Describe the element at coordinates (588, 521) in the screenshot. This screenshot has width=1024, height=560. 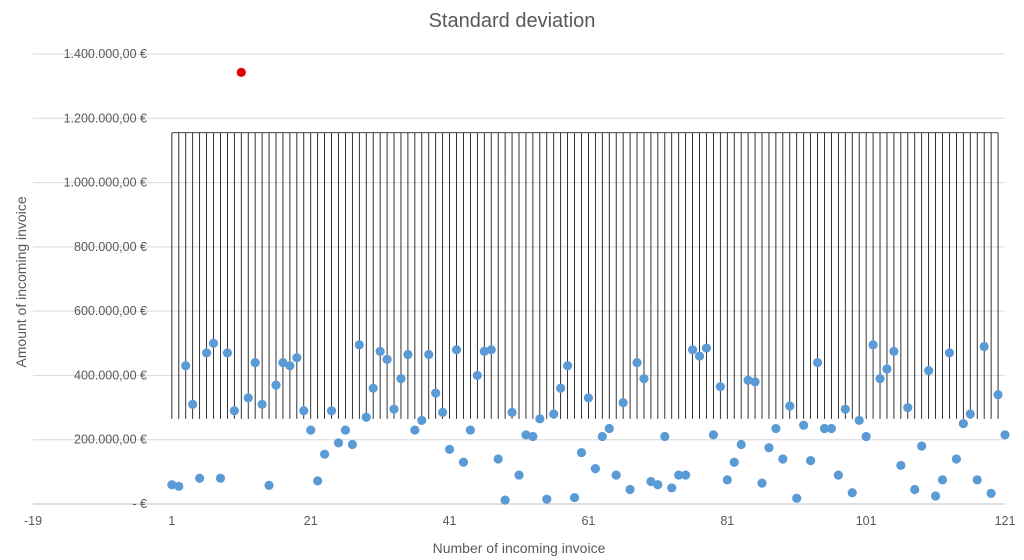
I see `x-tick-label: 61` at that location.